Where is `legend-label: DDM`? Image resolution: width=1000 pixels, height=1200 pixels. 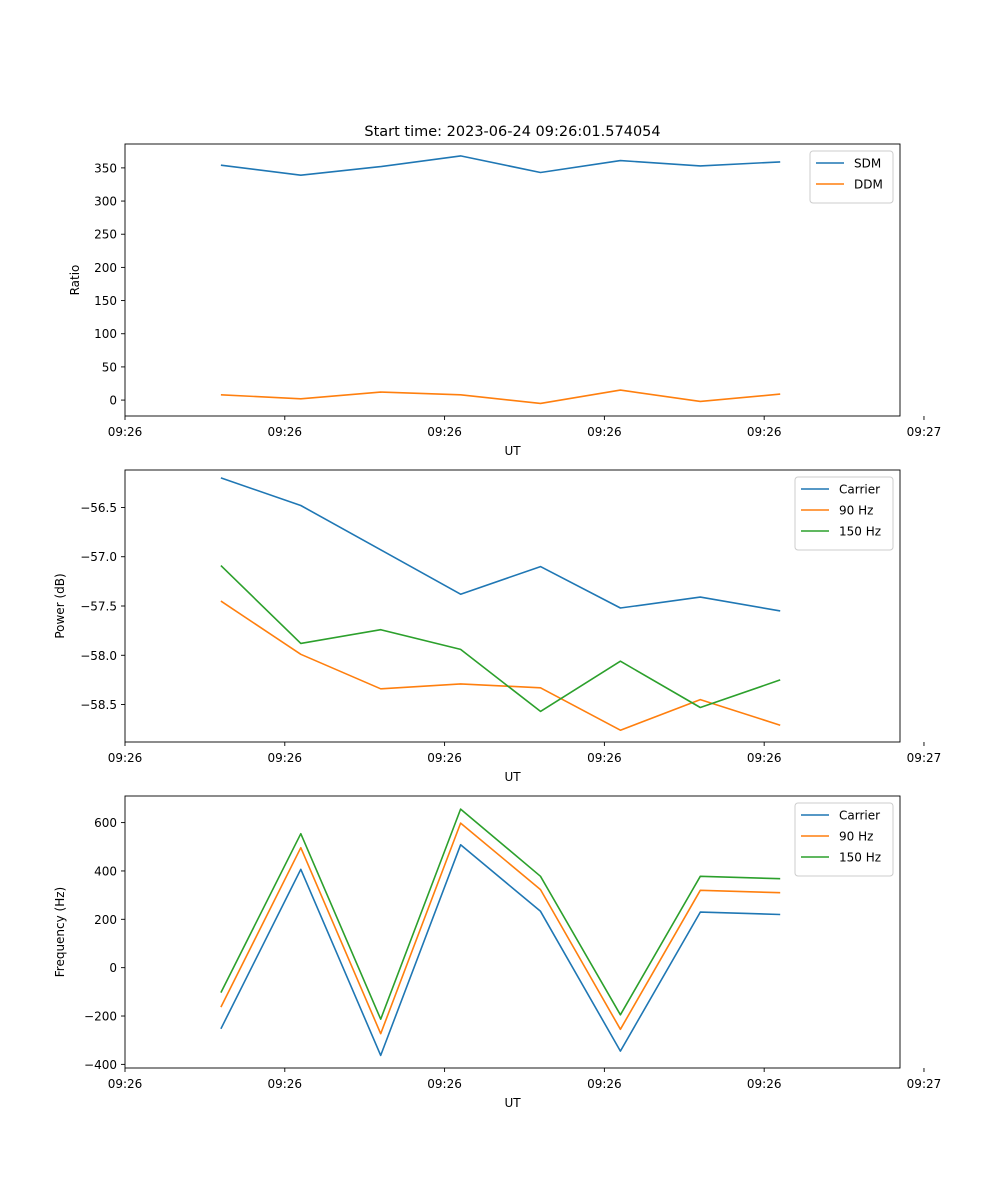
legend-label: DDM is located at coordinates (868, 185).